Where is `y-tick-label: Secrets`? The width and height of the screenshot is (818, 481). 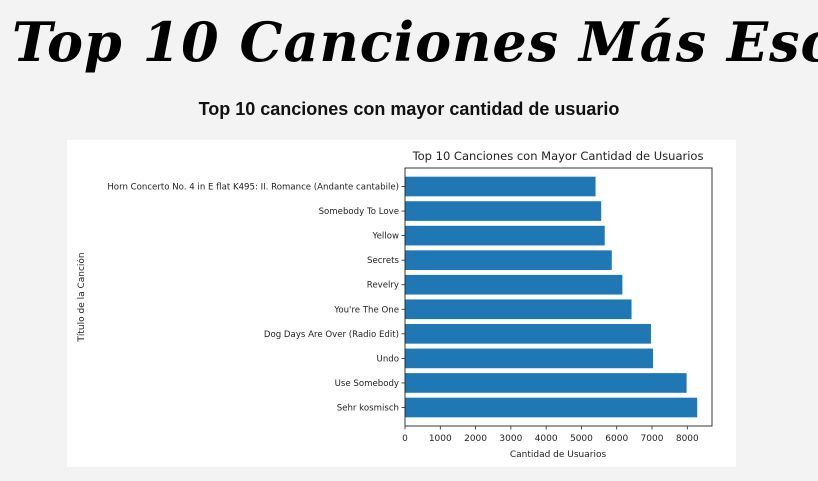 y-tick-label: Secrets is located at coordinates (383, 261).